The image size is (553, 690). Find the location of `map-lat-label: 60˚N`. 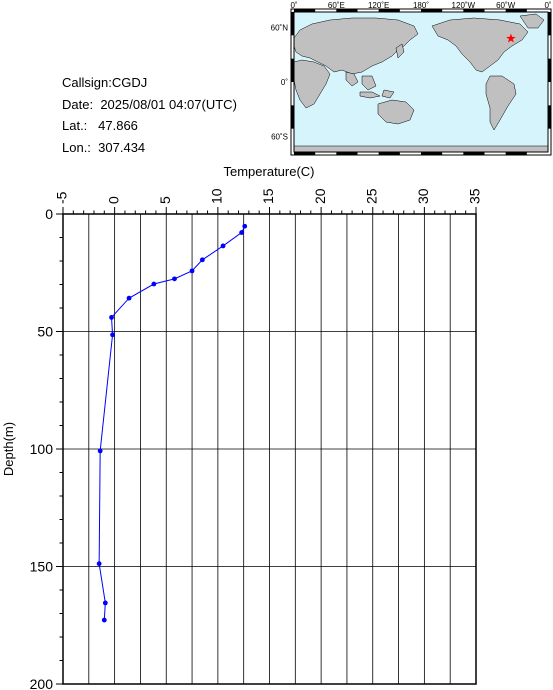

map-lat-label: 60˚N is located at coordinates (280, 27).